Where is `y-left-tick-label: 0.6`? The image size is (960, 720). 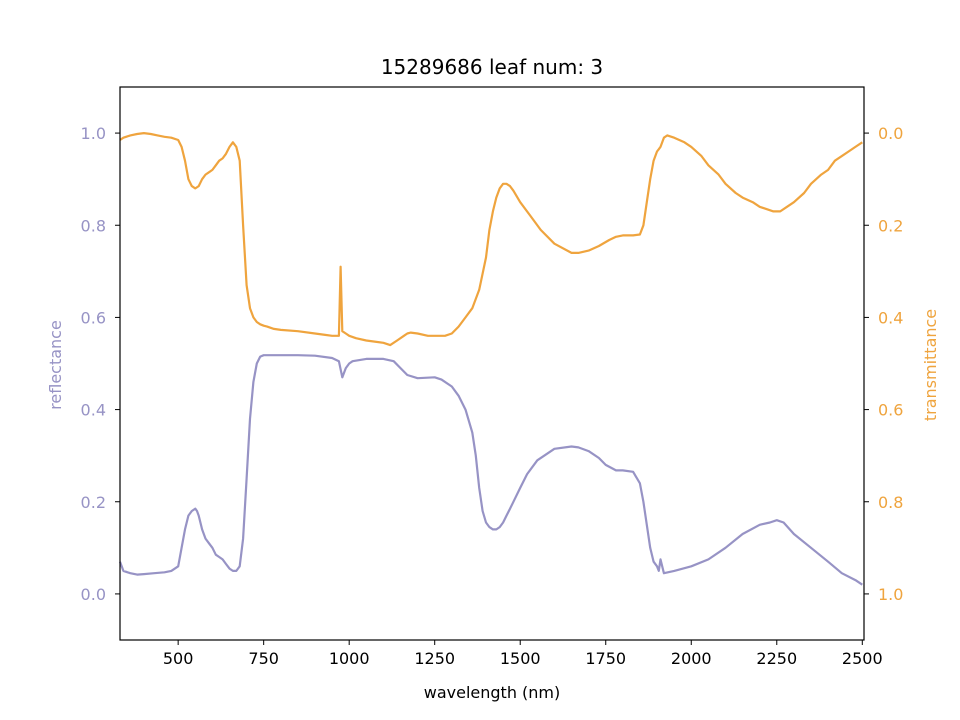 y-left-tick-label: 0.6 is located at coordinates (93, 317).